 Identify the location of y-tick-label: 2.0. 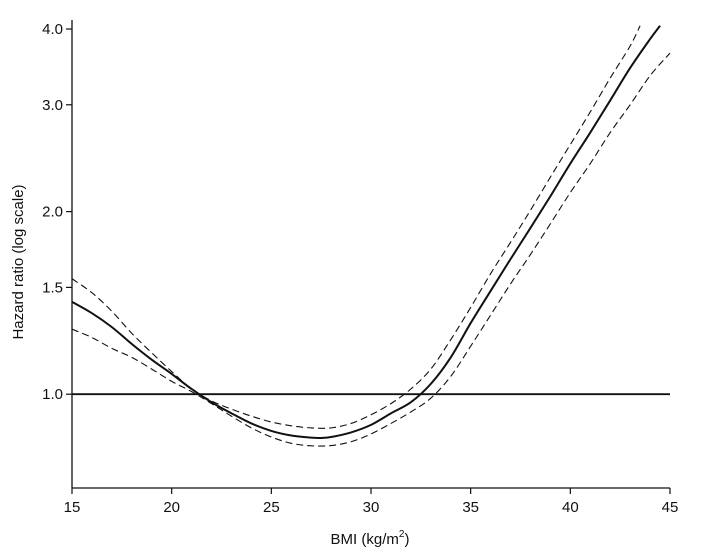
(52, 212).